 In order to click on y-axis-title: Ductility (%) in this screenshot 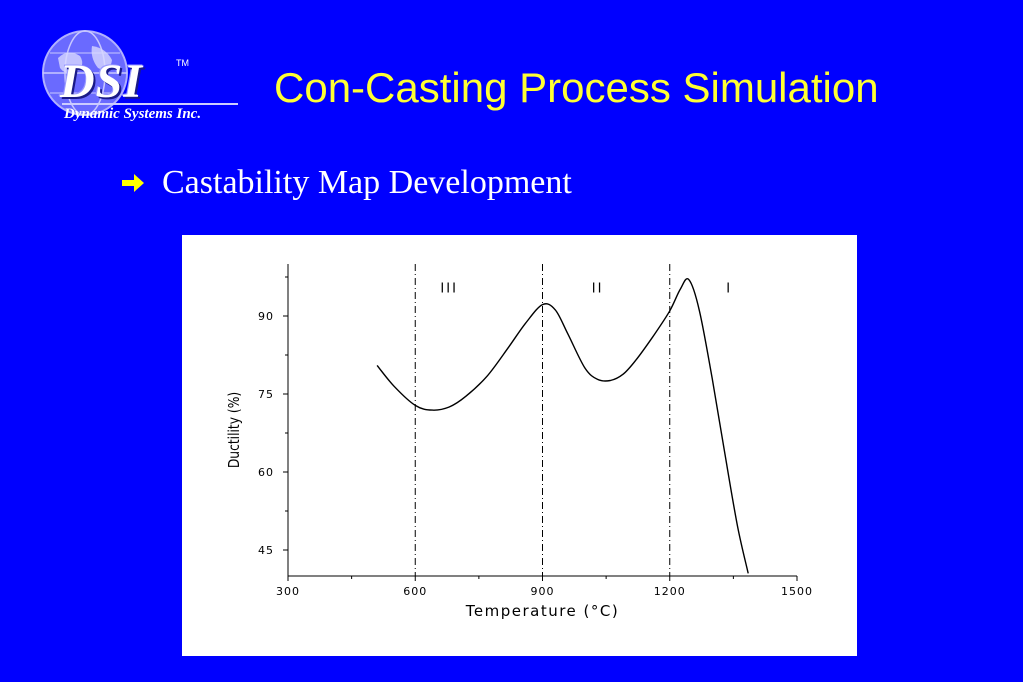, I will do `click(234, 430)`.